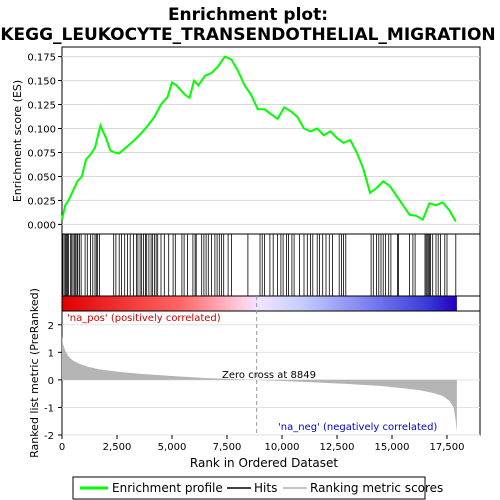 The width and height of the screenshot is (500, 500). What do you see at coordinates (269, 375) in the screenshot?
I see `zero-cross-label: Zero cross at 8849` at bounding box center [269, 375].